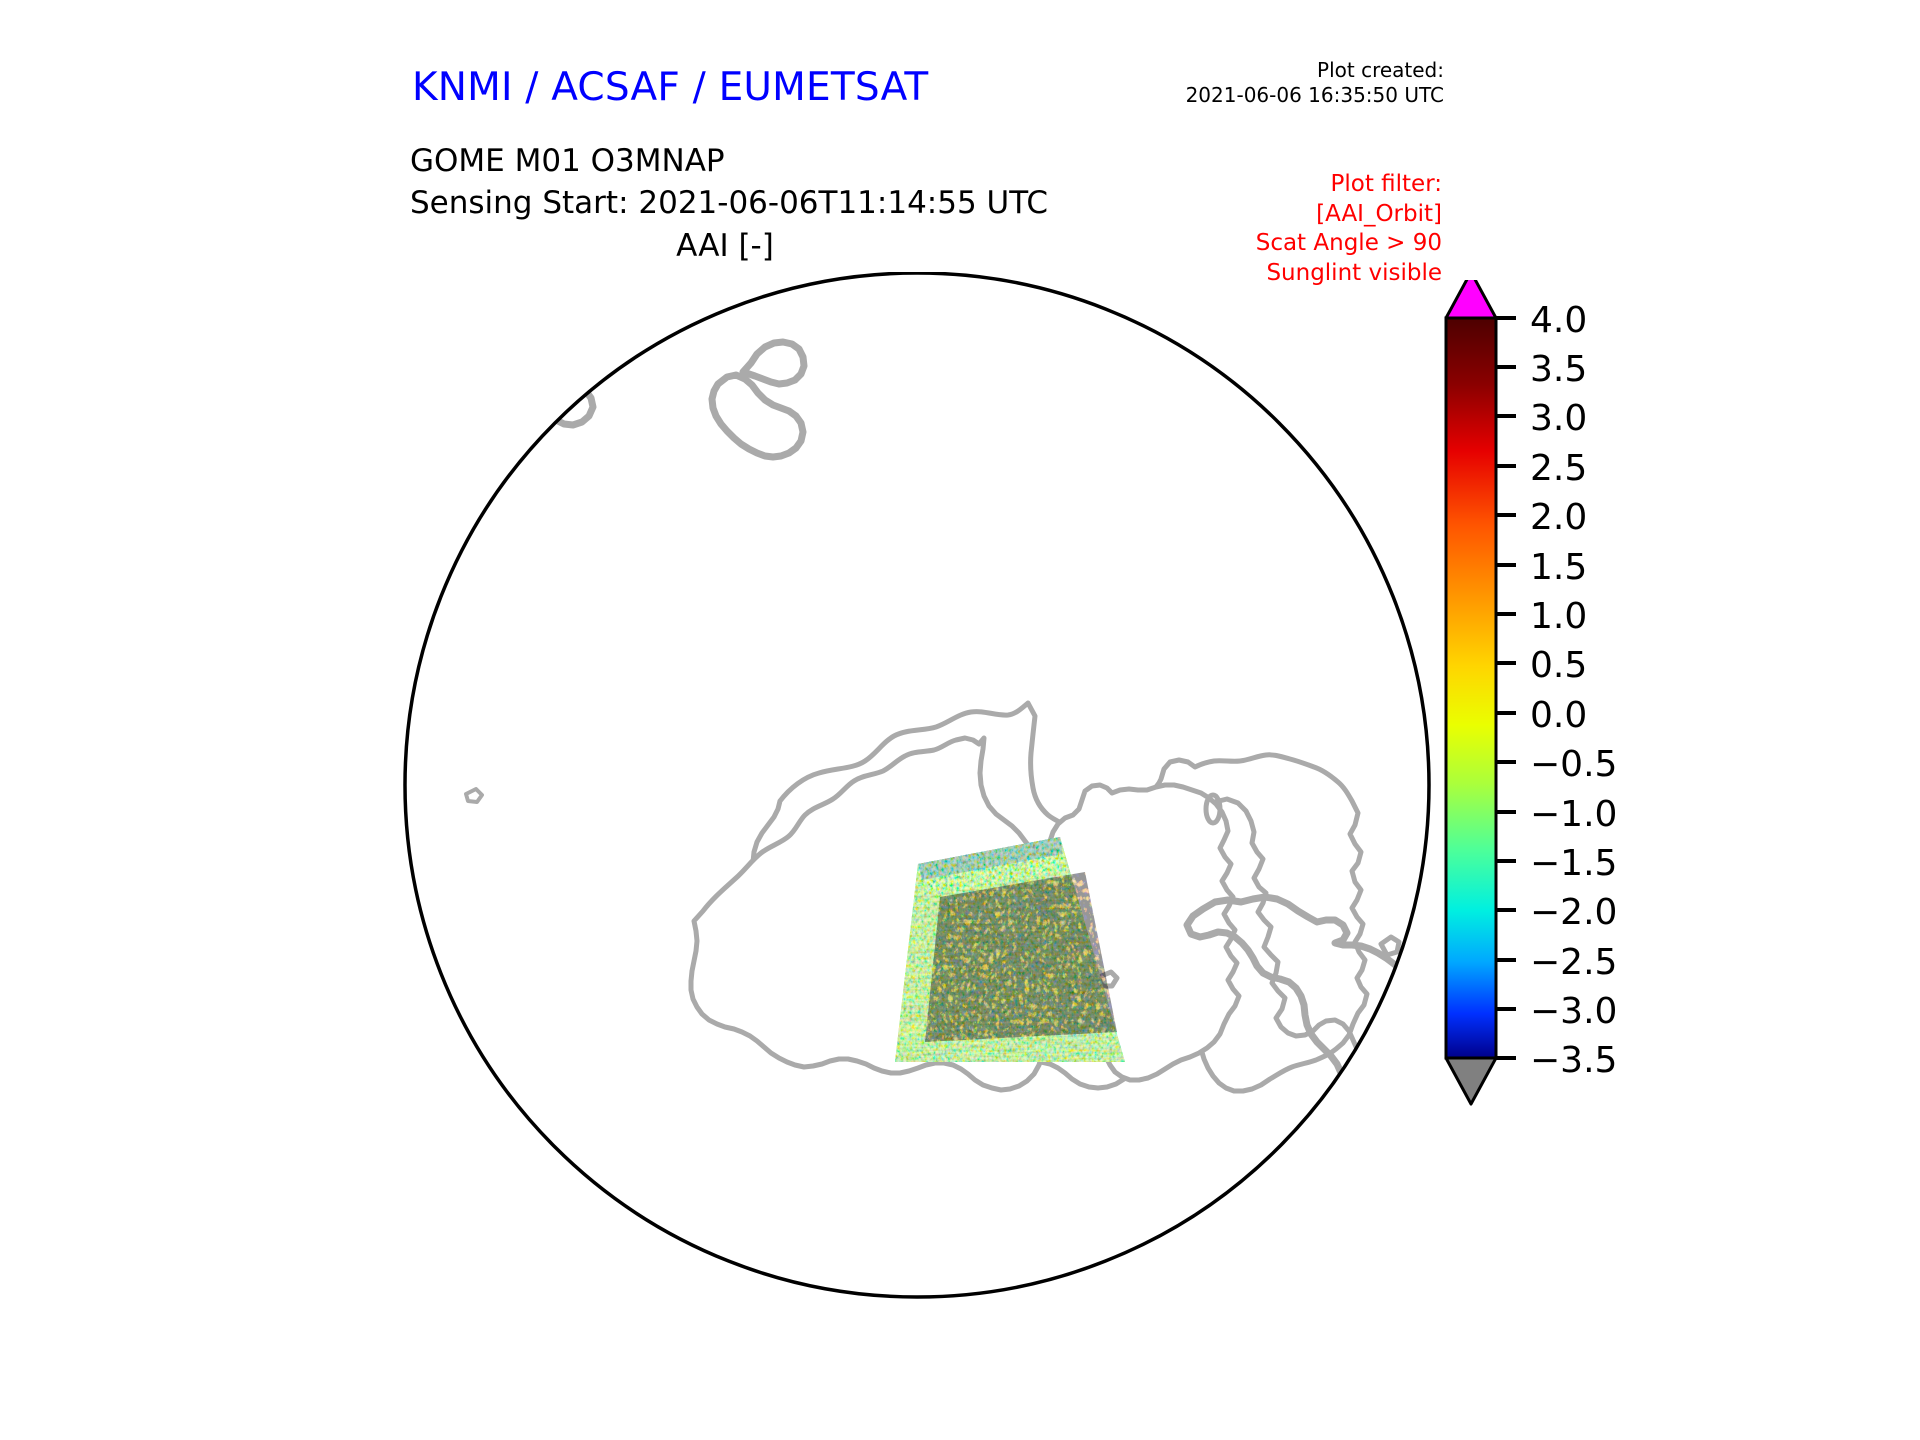  I want to click on organization-title: KNMI / ACSAF / EUMETSAT, so click(670, 87).